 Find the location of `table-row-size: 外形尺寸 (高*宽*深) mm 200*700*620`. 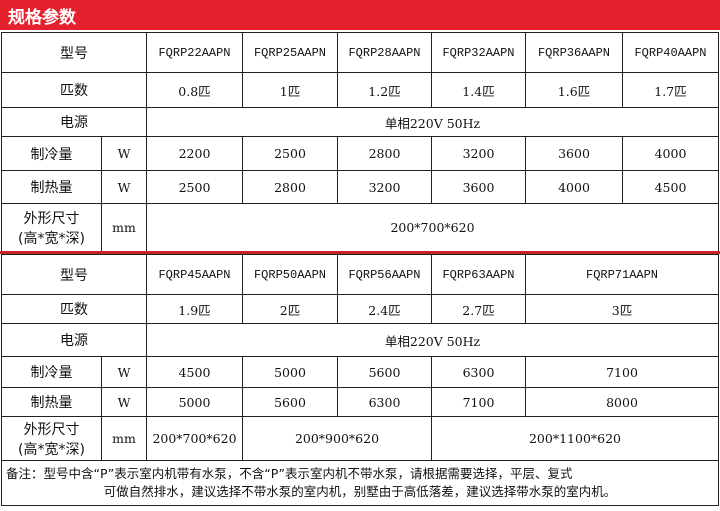

table-row-size: 外形尺寸 (高*宽*深) mm 200*700*620 is located at coordinates (360, 227).